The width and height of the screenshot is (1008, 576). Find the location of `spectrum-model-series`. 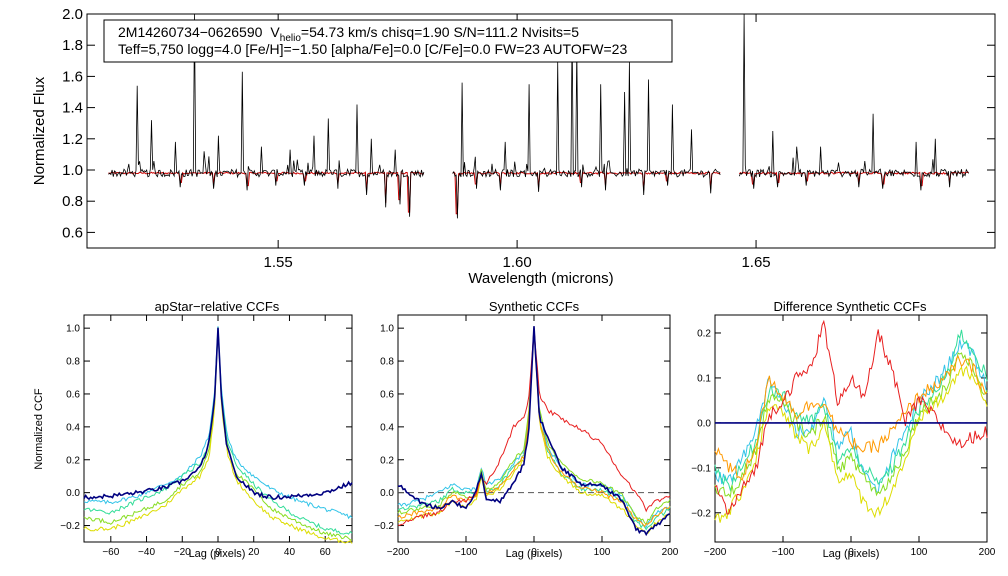

spectrum-model-series is located at coordinates (538, 192).